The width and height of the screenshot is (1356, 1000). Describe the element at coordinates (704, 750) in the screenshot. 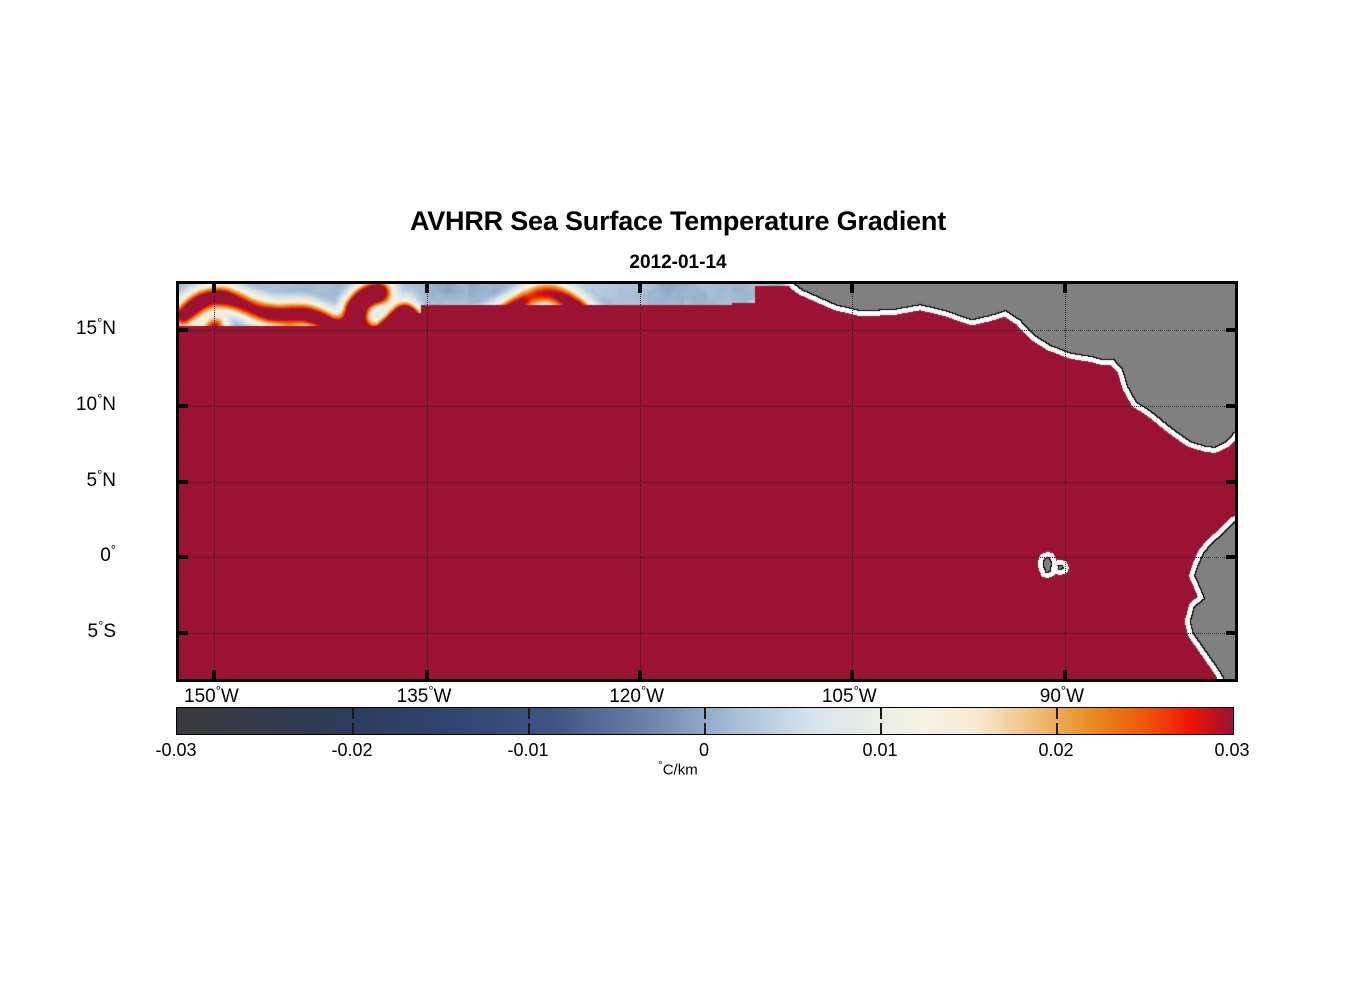

I see `colorbar-tick-label: 0` at that location.